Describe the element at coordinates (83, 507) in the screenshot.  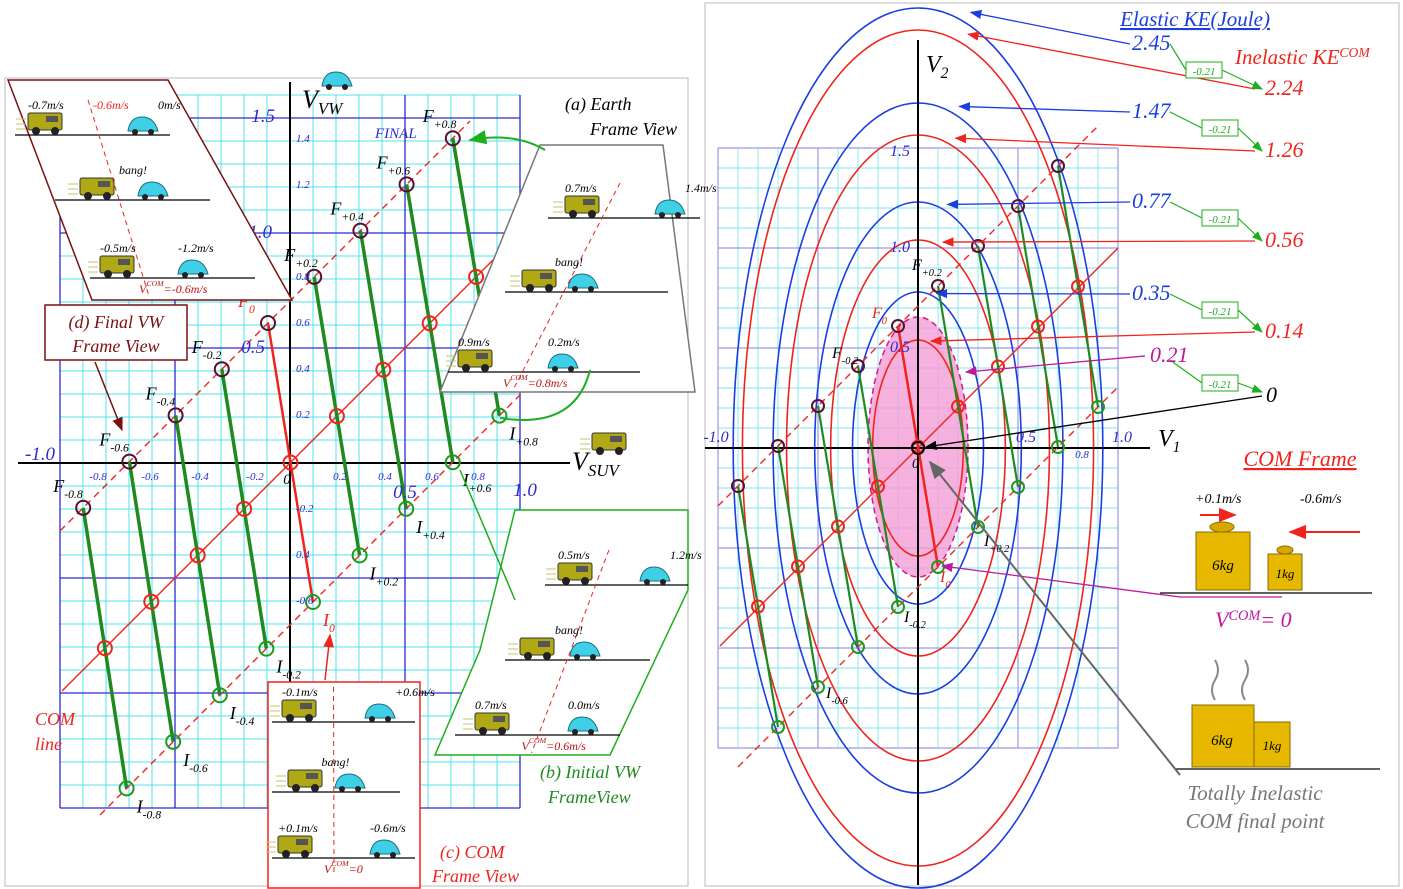
I see `final-point` at that location.